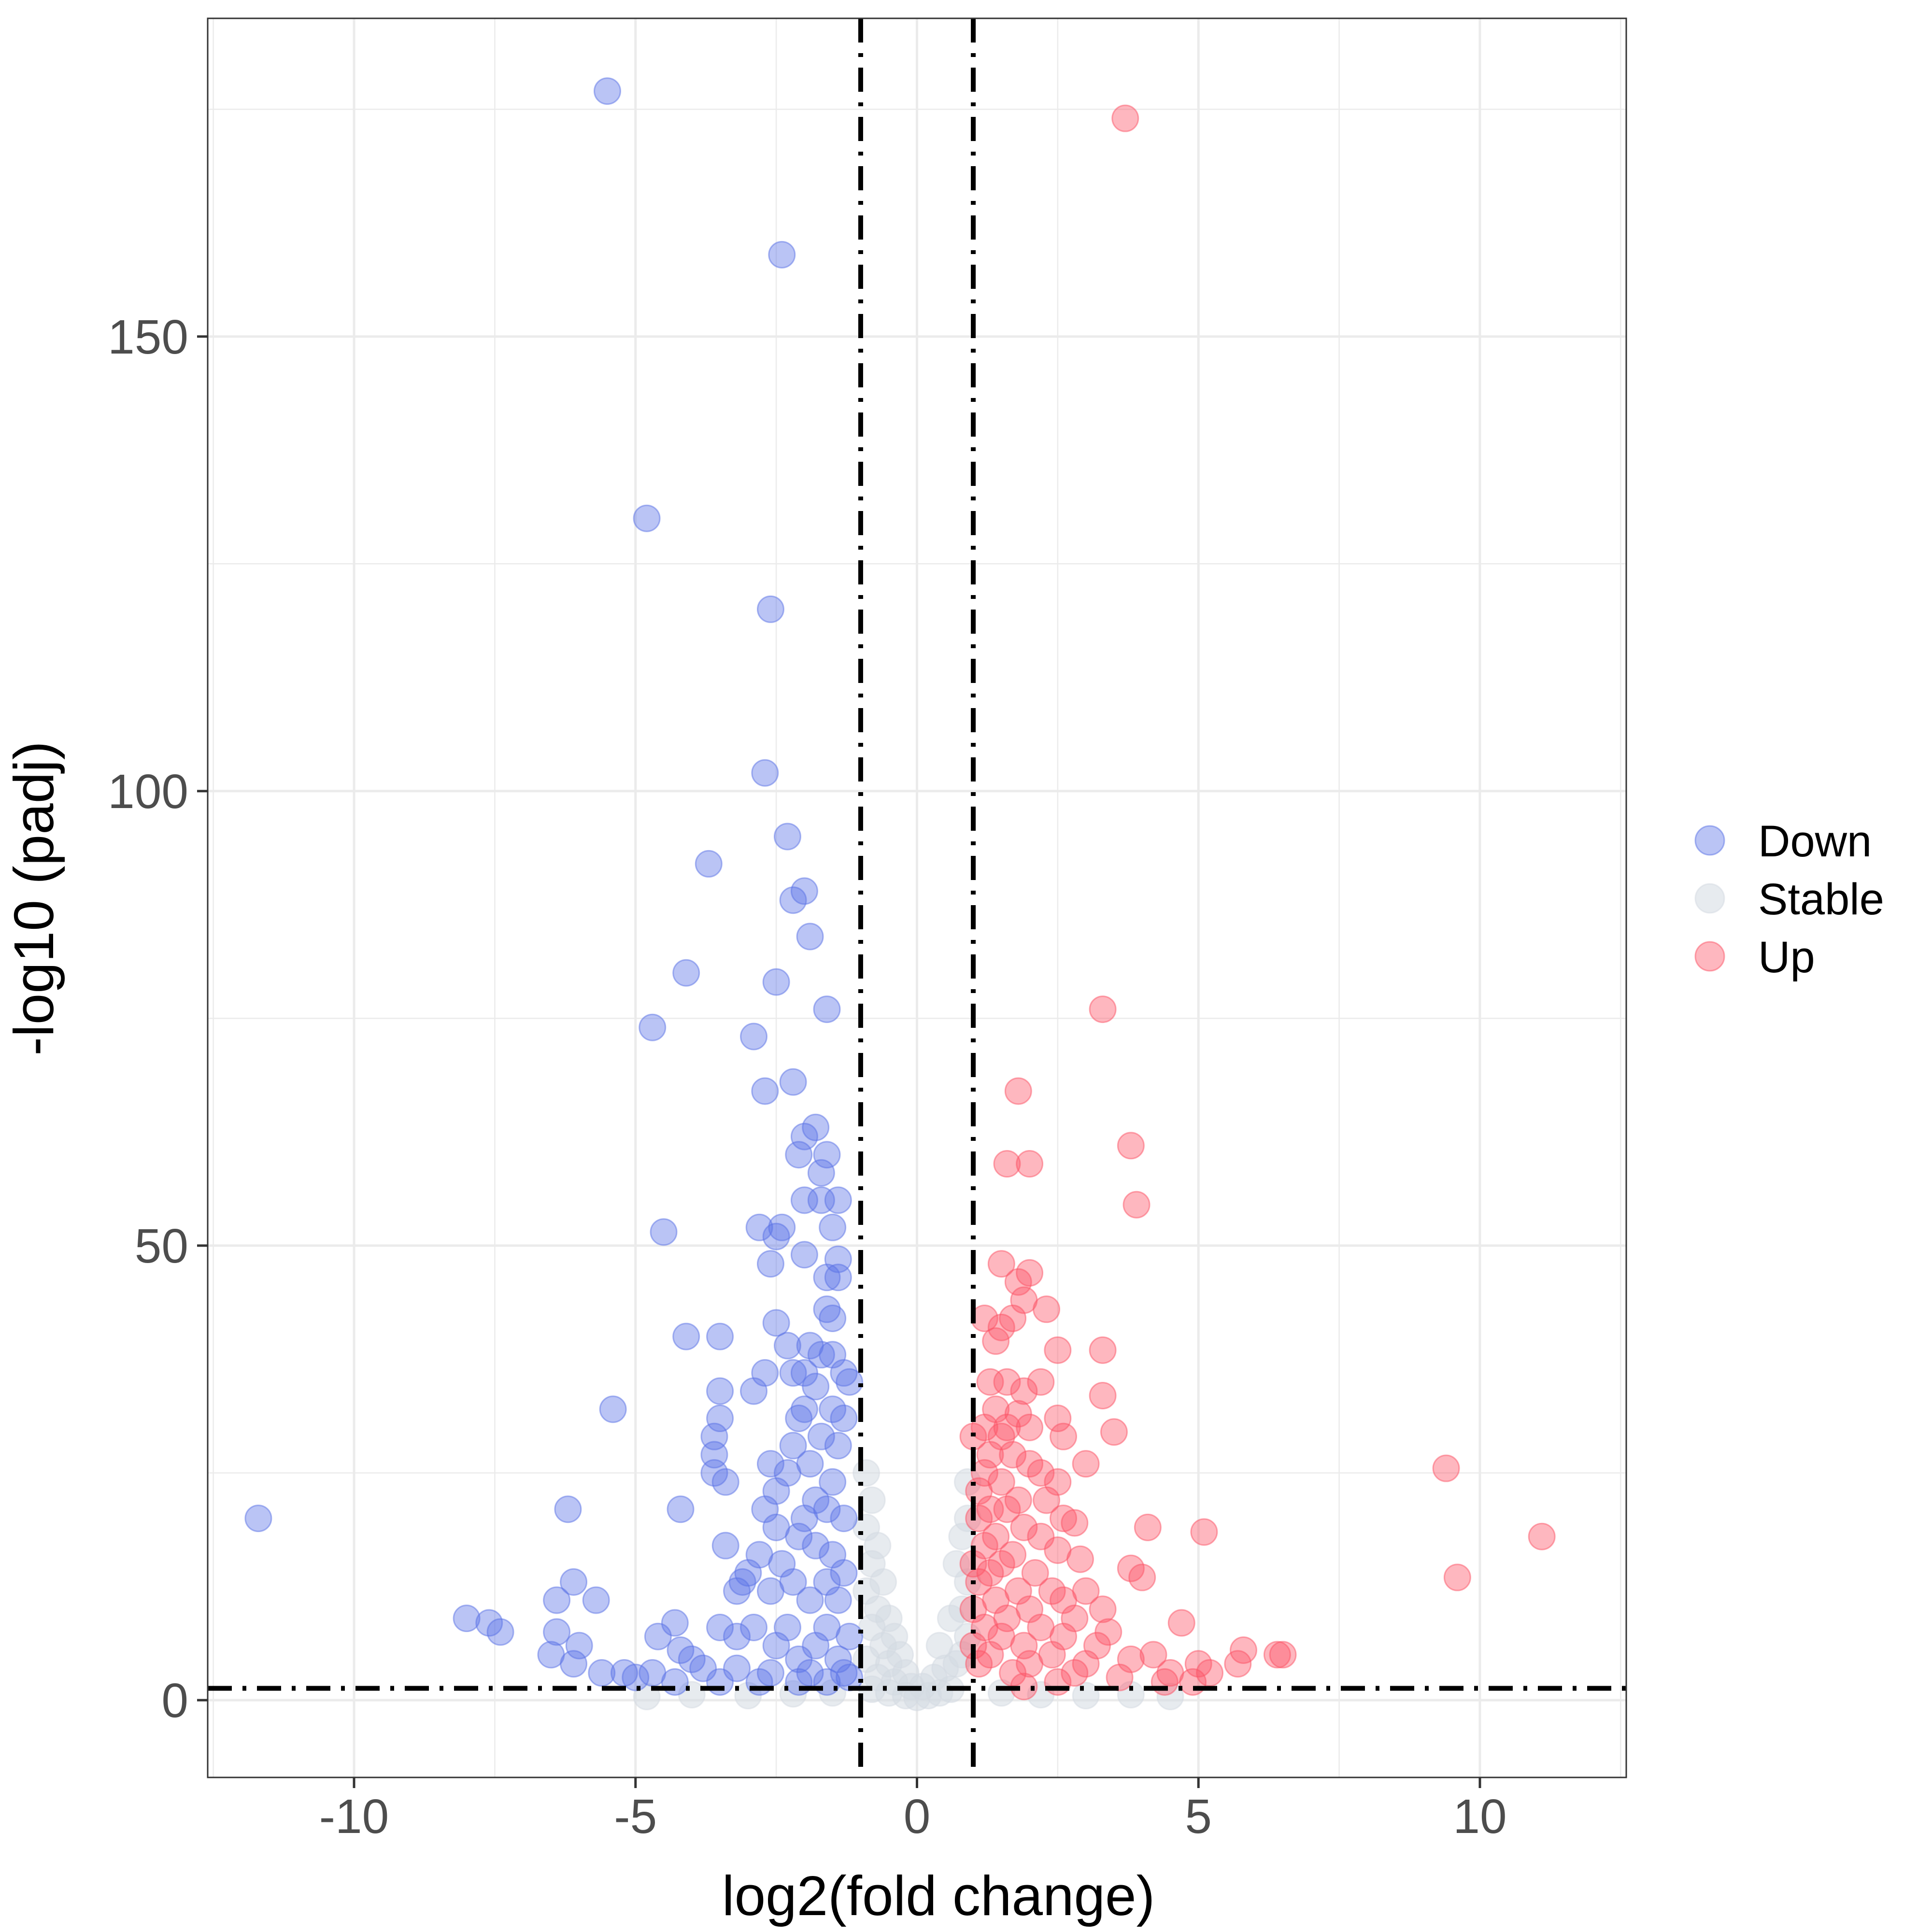 The width and height of the screenshot is (1932, 1932). Describe the element at coordinates (354, 1817) in the screenshot. I see `x-tick-label: -10` at that location.